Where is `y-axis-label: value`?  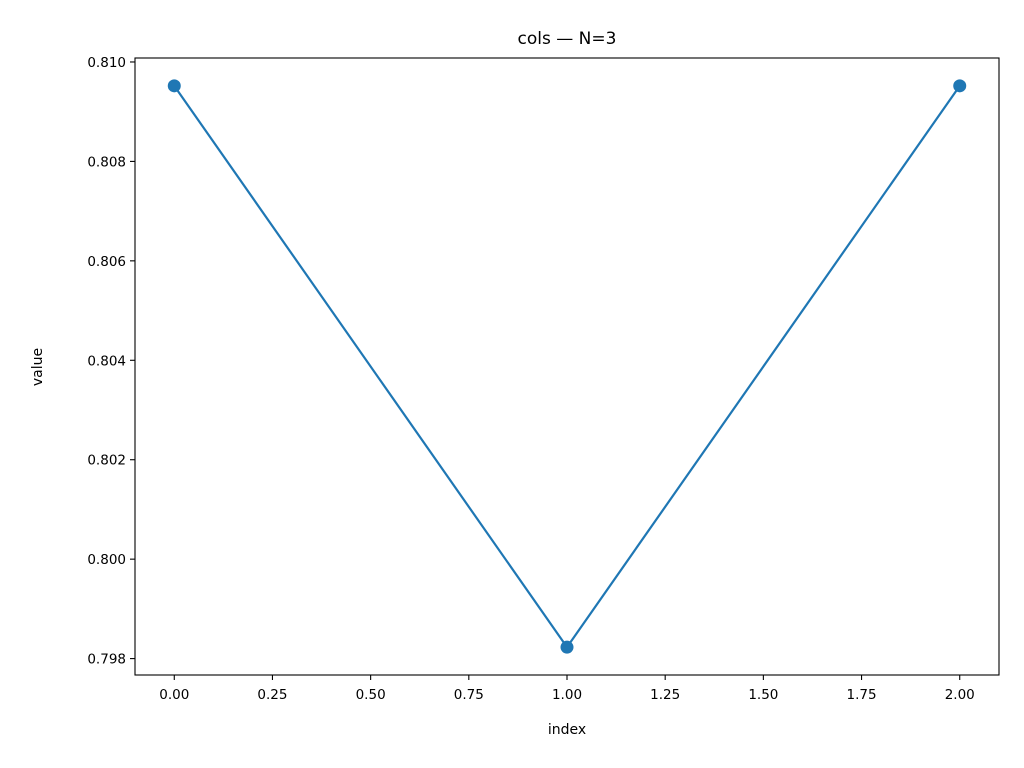
y-axis-label: value is located at coordinates (38, 367).